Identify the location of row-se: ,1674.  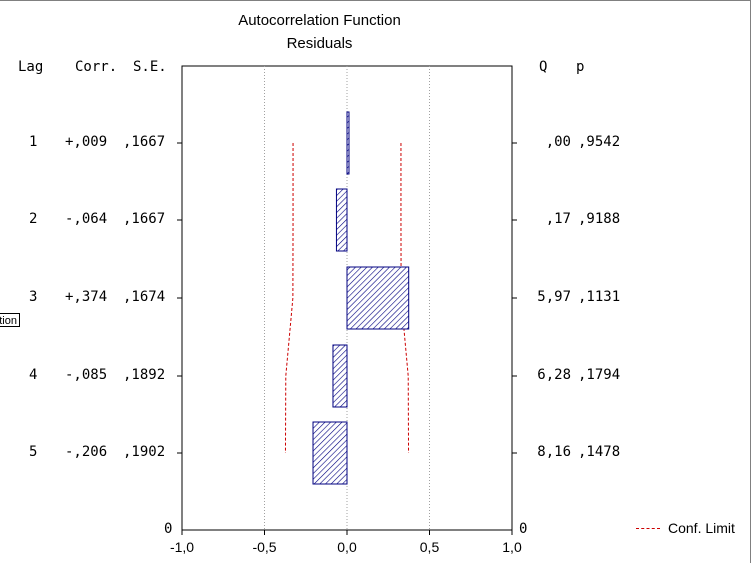
(144, 297).